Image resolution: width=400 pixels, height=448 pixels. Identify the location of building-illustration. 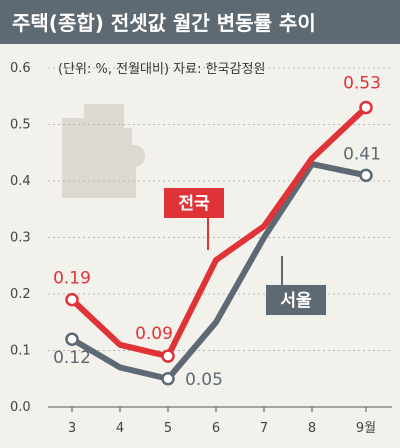
(103, 151).